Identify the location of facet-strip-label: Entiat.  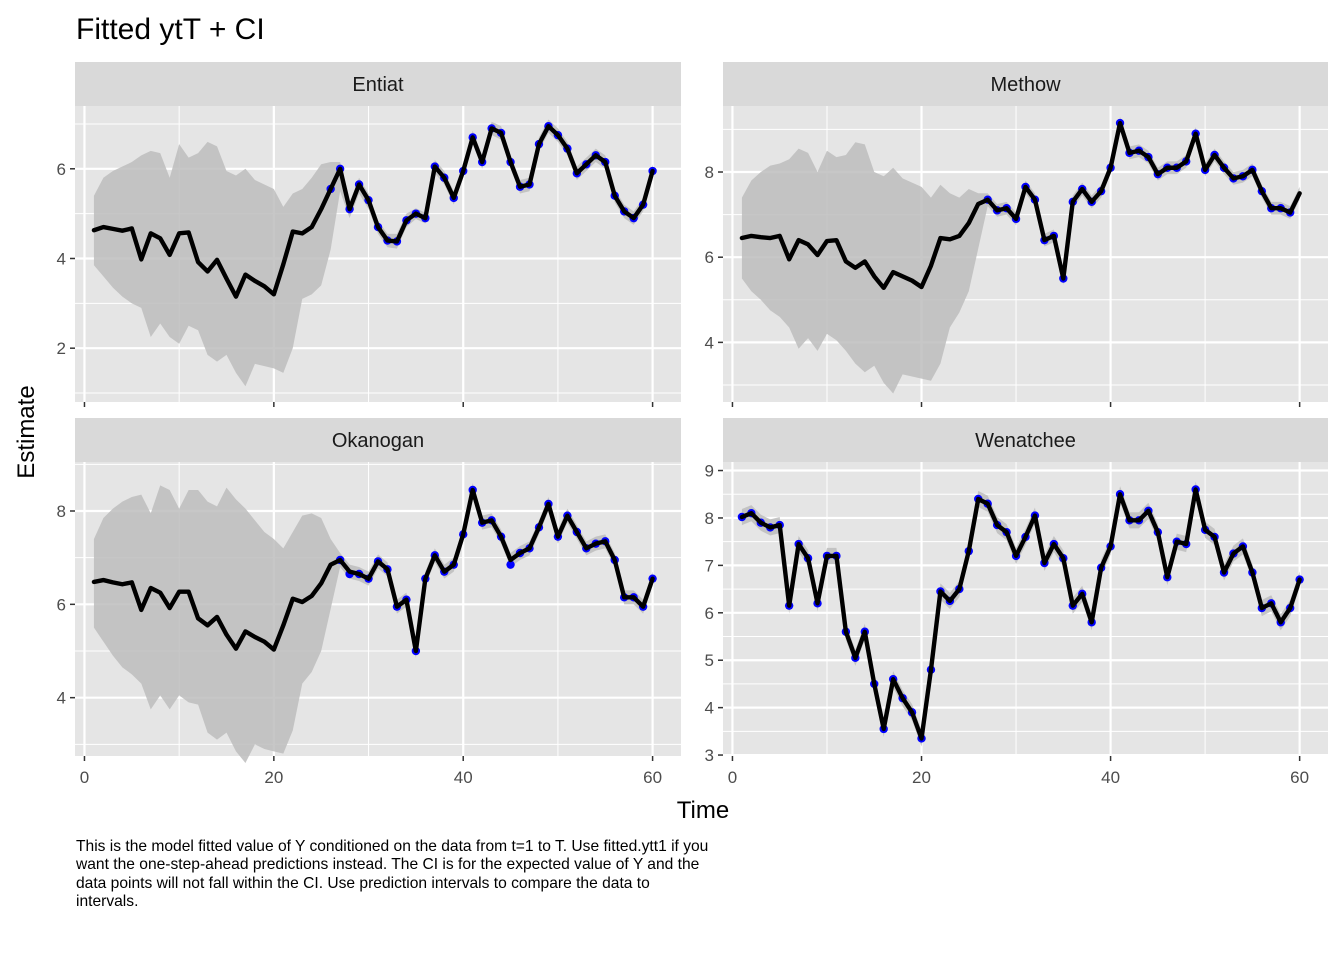
(378, 85).